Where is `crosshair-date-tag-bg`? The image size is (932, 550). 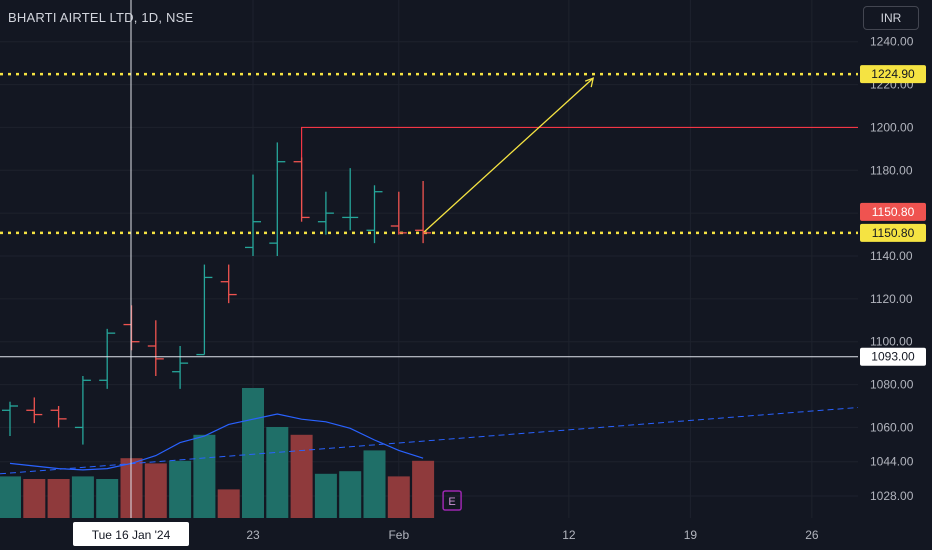 crosshair-date-tag-bg is located at coordinates (131, 534).